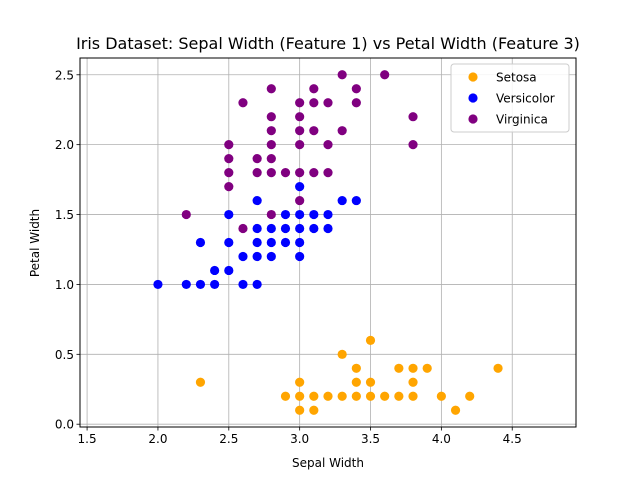 This screenshot has height=480, width=640. What do you see at coordinates (473, 77) in the screenshot?
I see `legend-marker-setosa` at bounding box center [473, 77].